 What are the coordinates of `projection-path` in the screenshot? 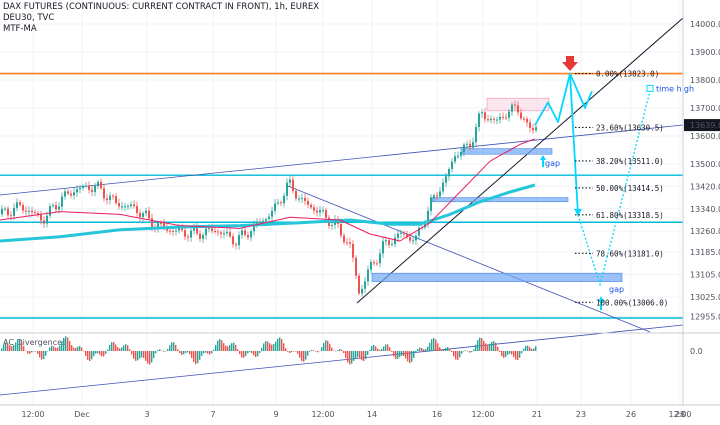 It's located at (563, 99).